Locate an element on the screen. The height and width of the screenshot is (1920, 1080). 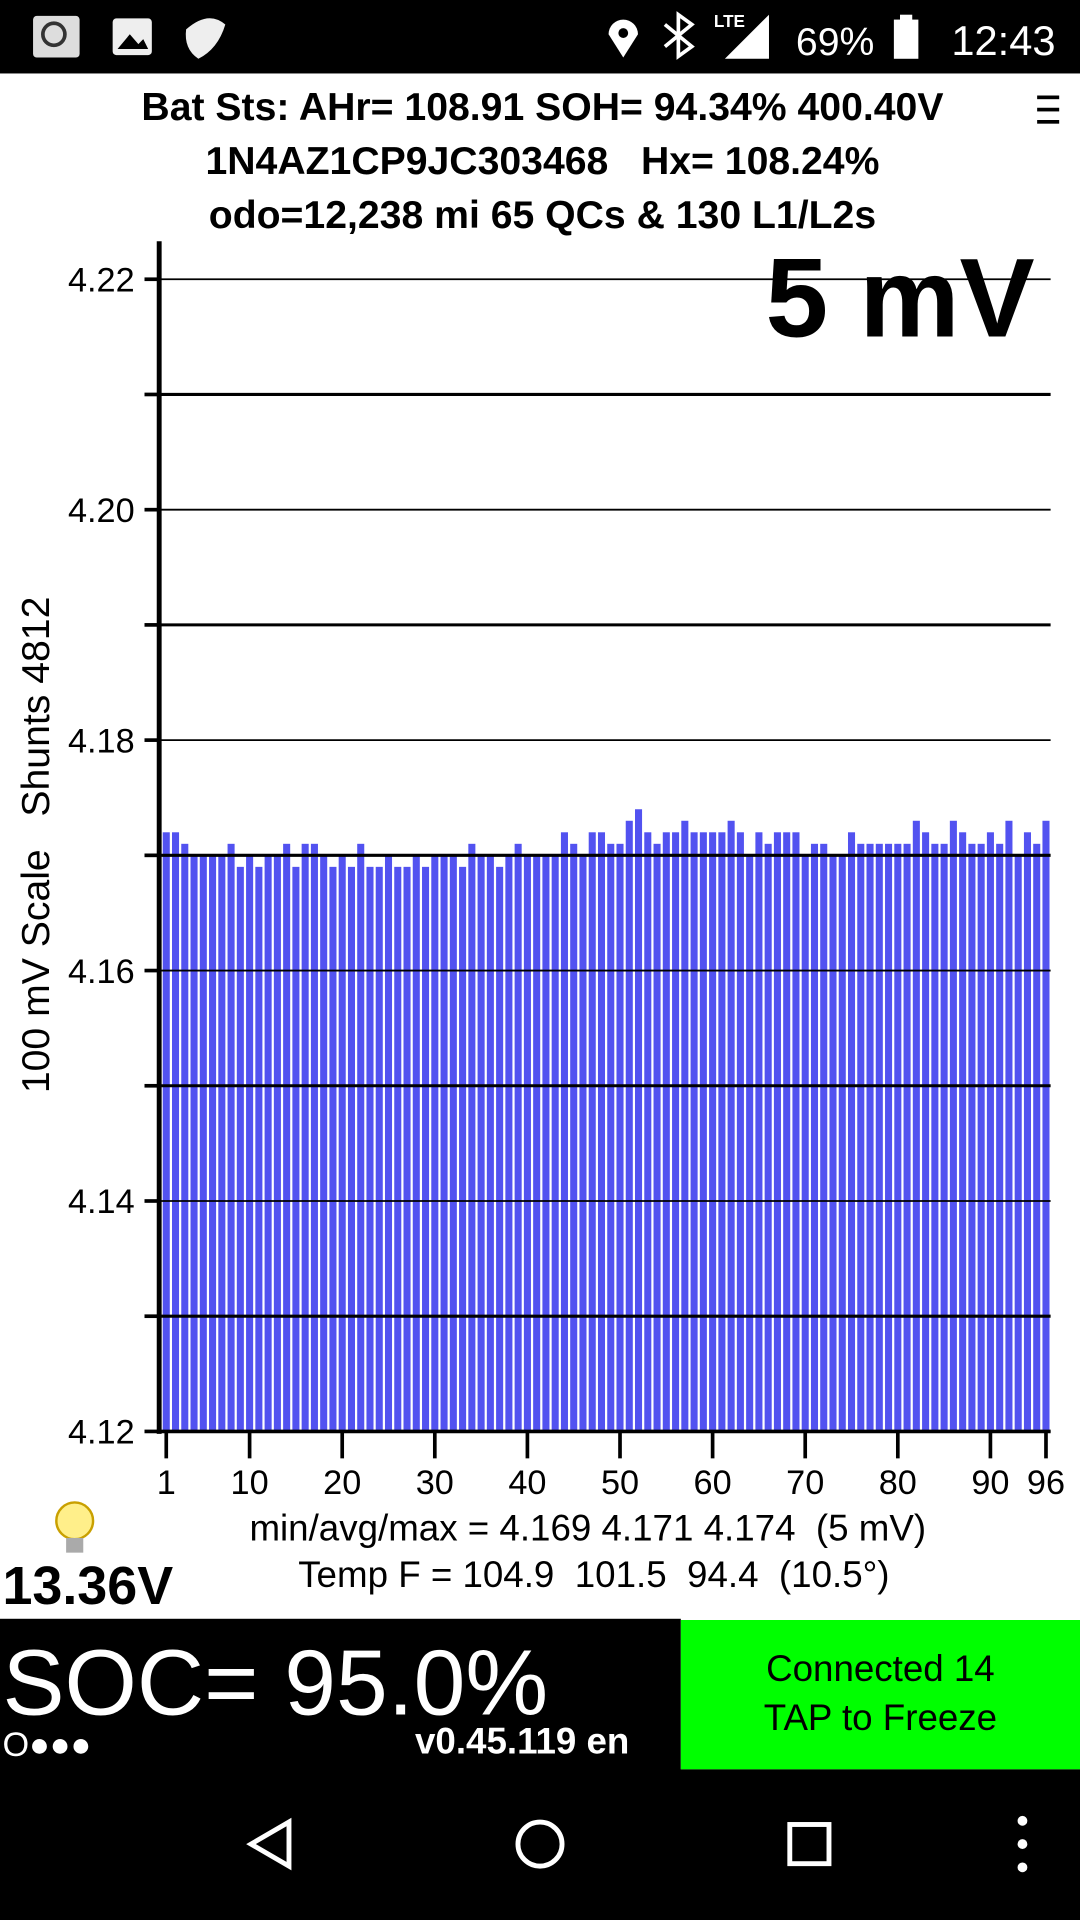
header-line: Bat Sts: AHr= 108.91 SOH= 94.34% 400.40V is located at coordinates (542, 107).